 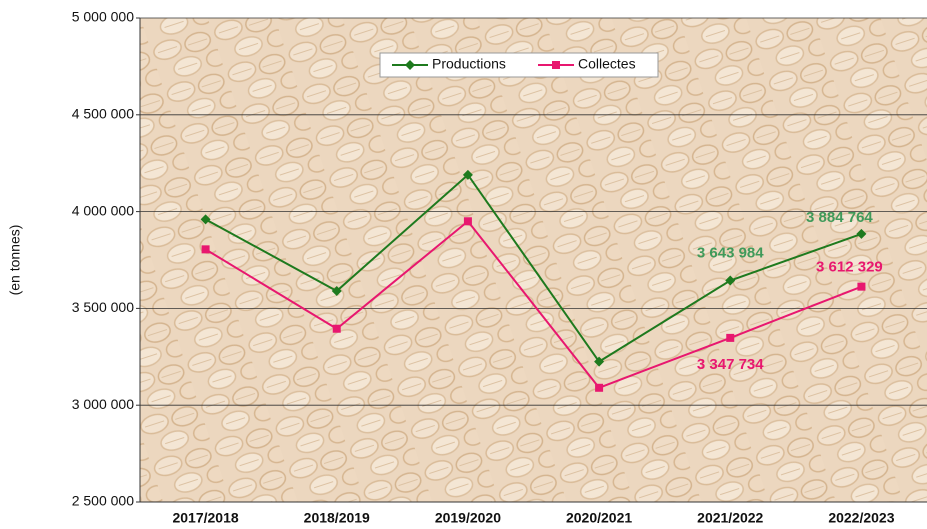 What do you see at coordinates (607, 64) in the screenshot?
I see `legend-label: Collectes` at bounding box center [607, 64].